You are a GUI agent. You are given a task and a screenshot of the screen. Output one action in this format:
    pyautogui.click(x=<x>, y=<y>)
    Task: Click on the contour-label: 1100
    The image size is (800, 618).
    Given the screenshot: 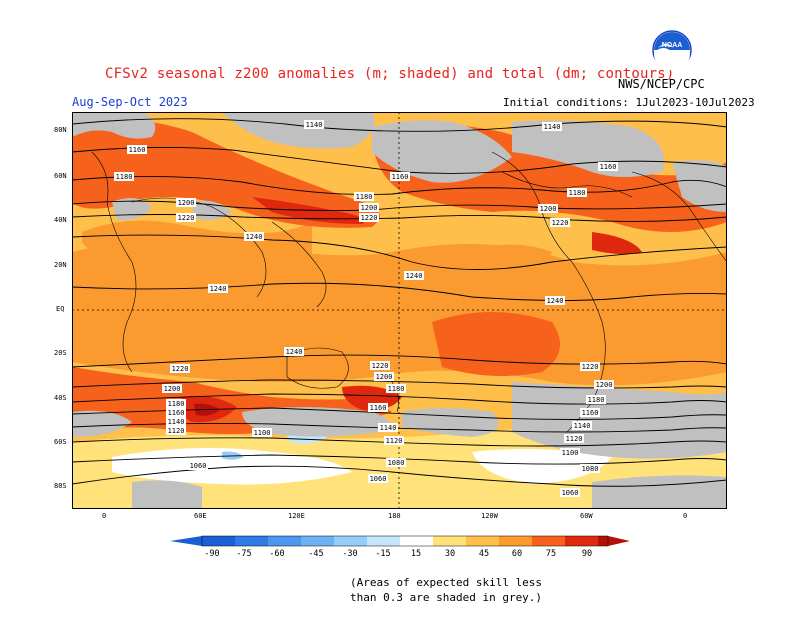 What is the action you would take?
    pyautogui.click(x=262, y=432)
    